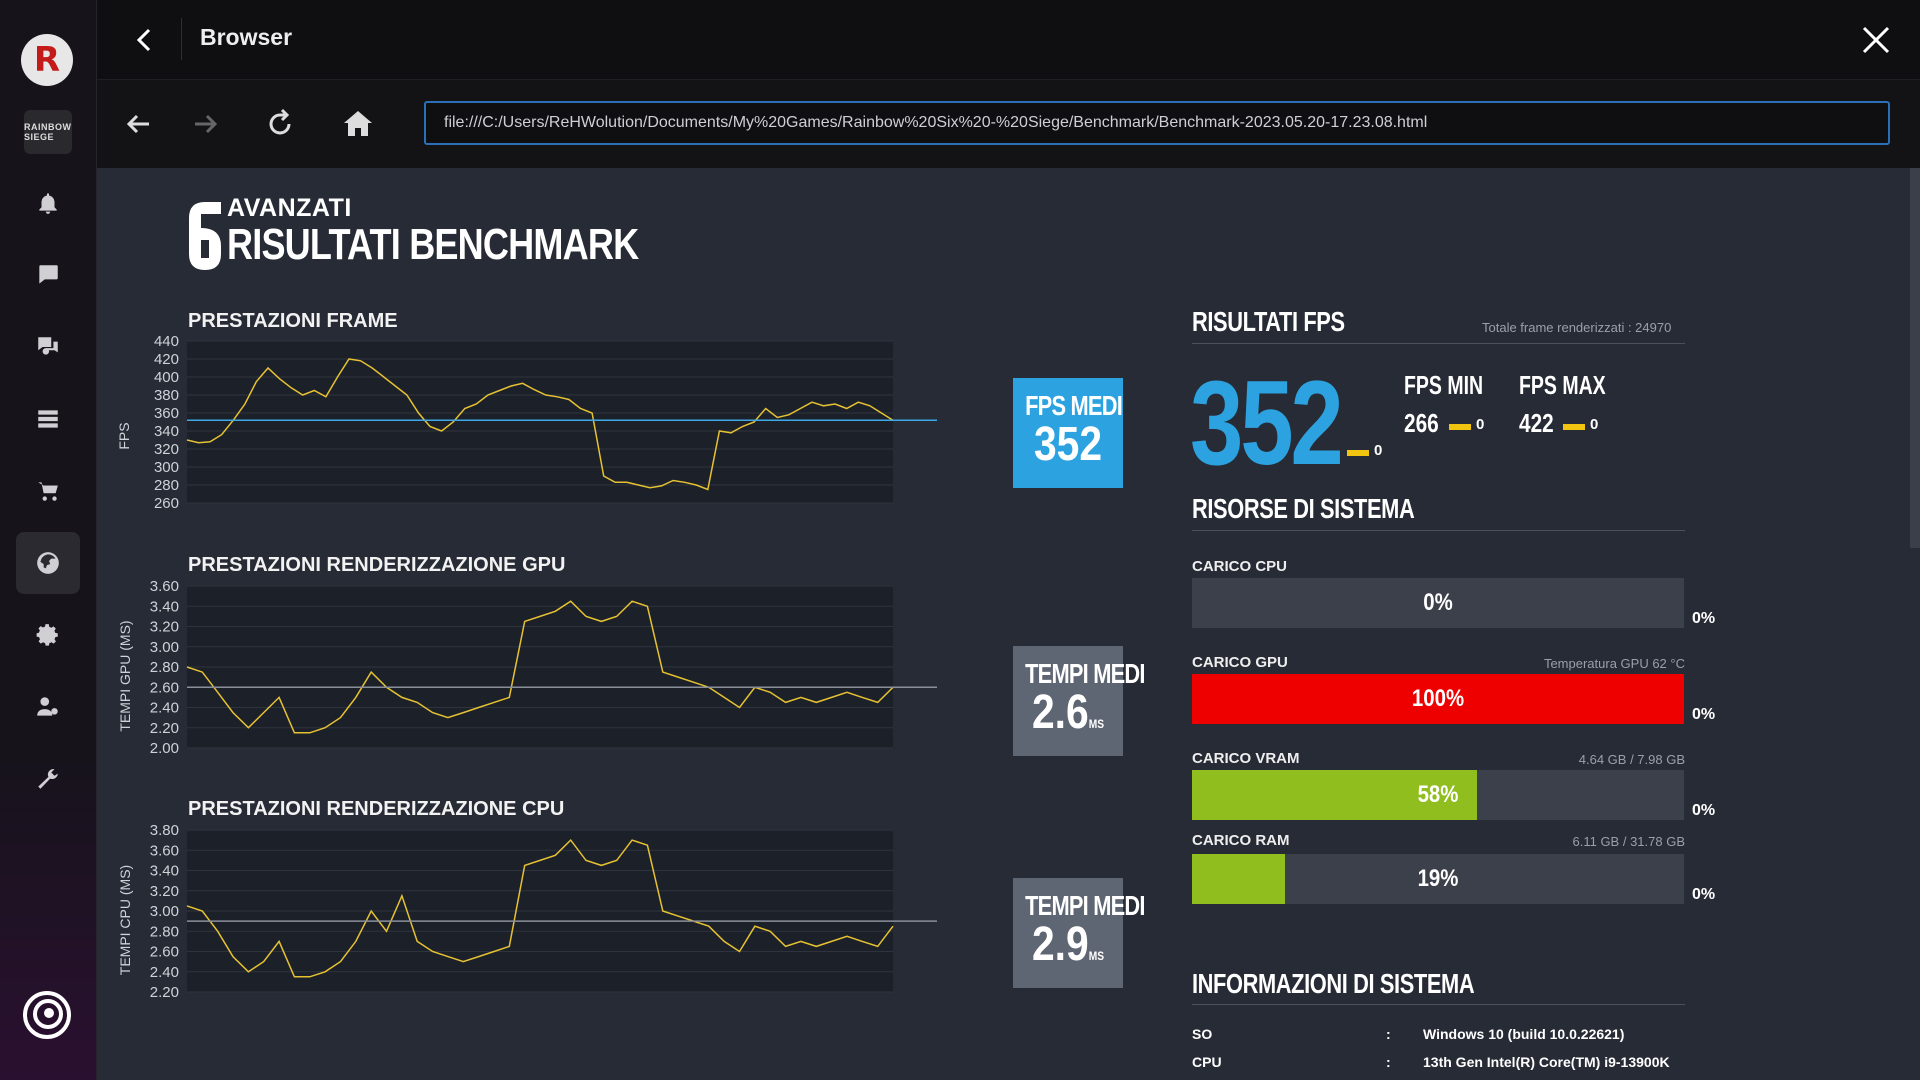 The width and height of the screenshot is (1920, 1080). I want to click on frame-chart-ytick-label: 360, so click(166, 413).